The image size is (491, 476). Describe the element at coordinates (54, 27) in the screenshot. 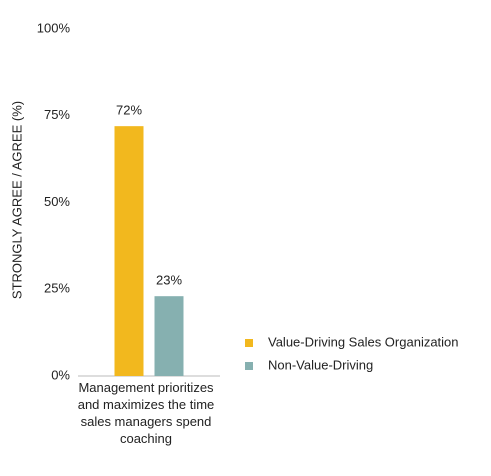

I see `y-tick-label: 100%` at that location.